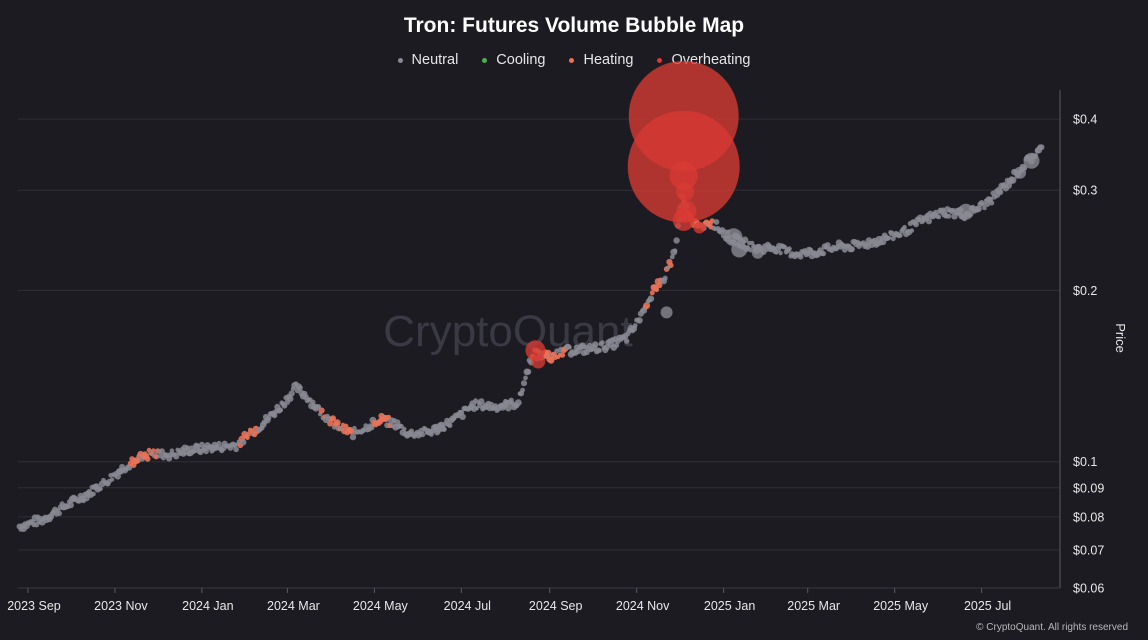 Image resolution: width=1148 pixels, height=640 pixels. Describe the element at coordinates (381, 606) in the screenshot. I see `x-tick-label: 2024 May` at that location.